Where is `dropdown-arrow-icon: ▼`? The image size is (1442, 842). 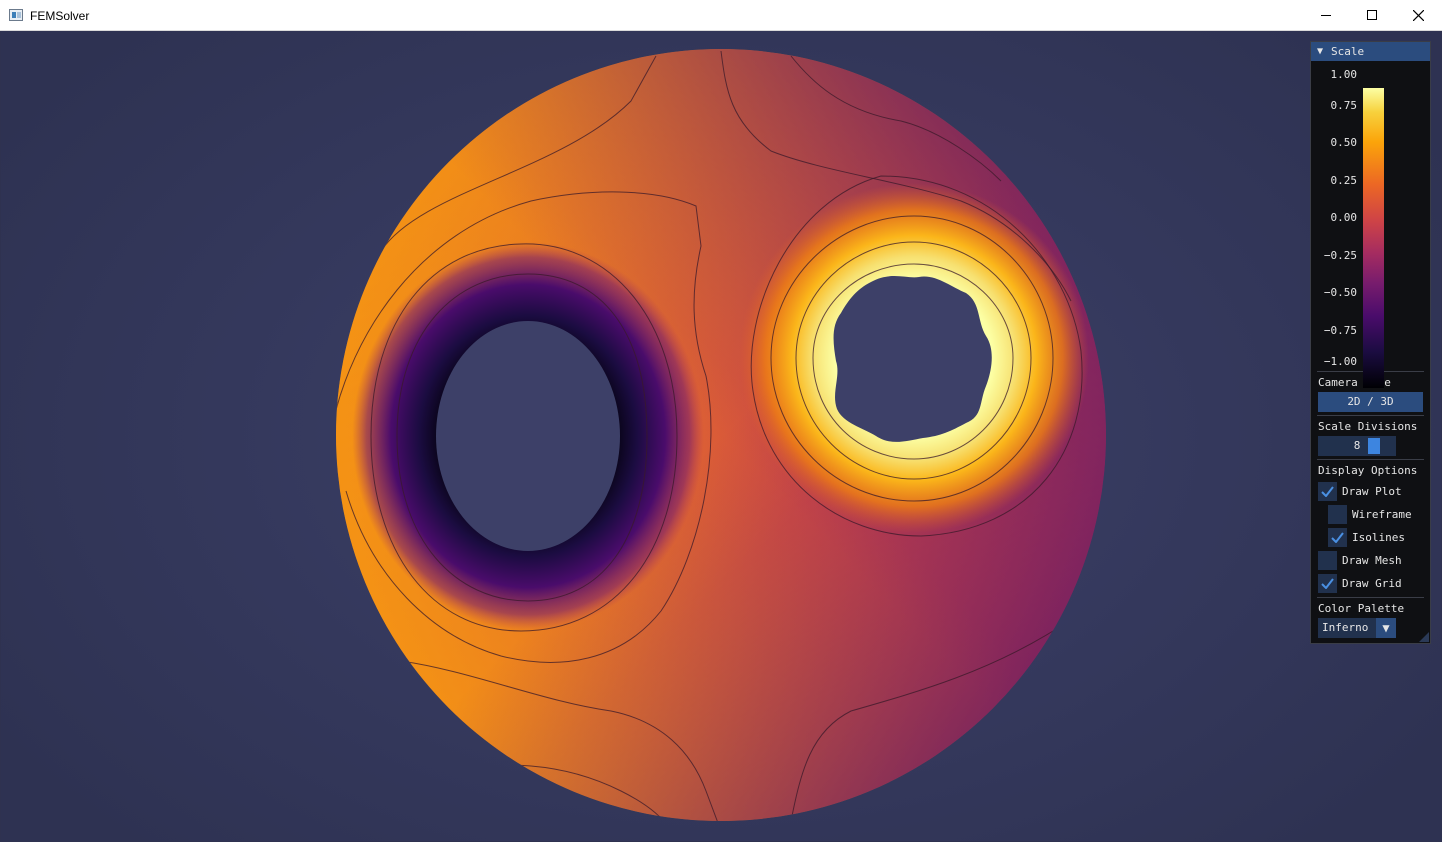
dropdown-arrow-icon: ▼ is located at coordinates (1386, 628).